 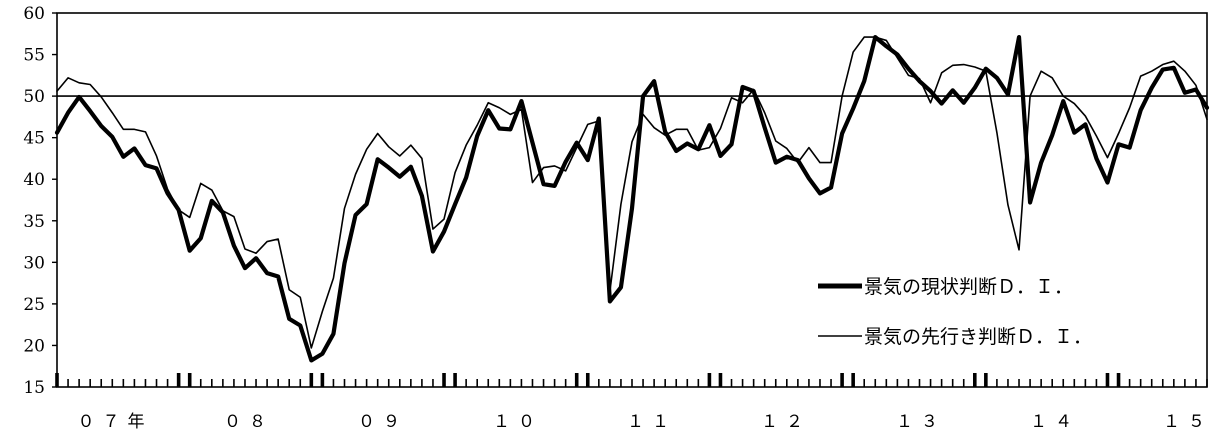 I want to click on y-tick-label: 45, so click(x=34, y=139).